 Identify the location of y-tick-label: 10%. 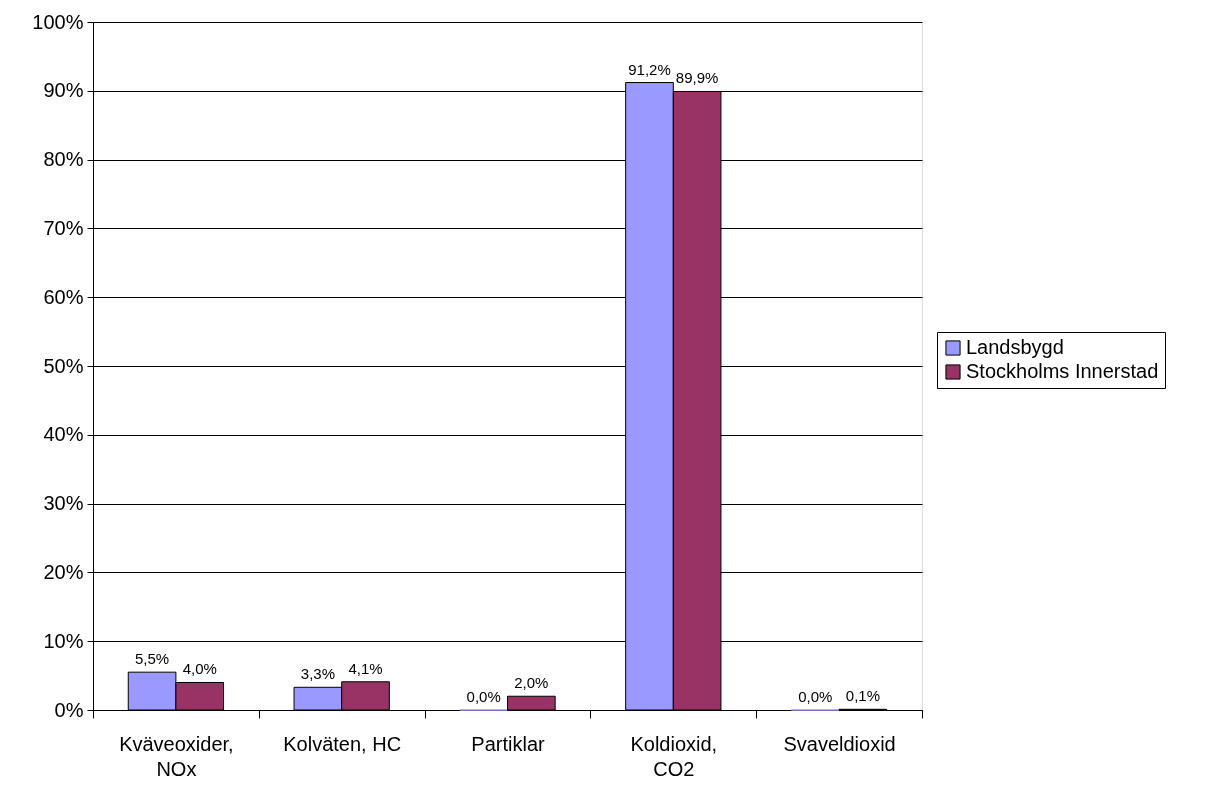
(63, 640).